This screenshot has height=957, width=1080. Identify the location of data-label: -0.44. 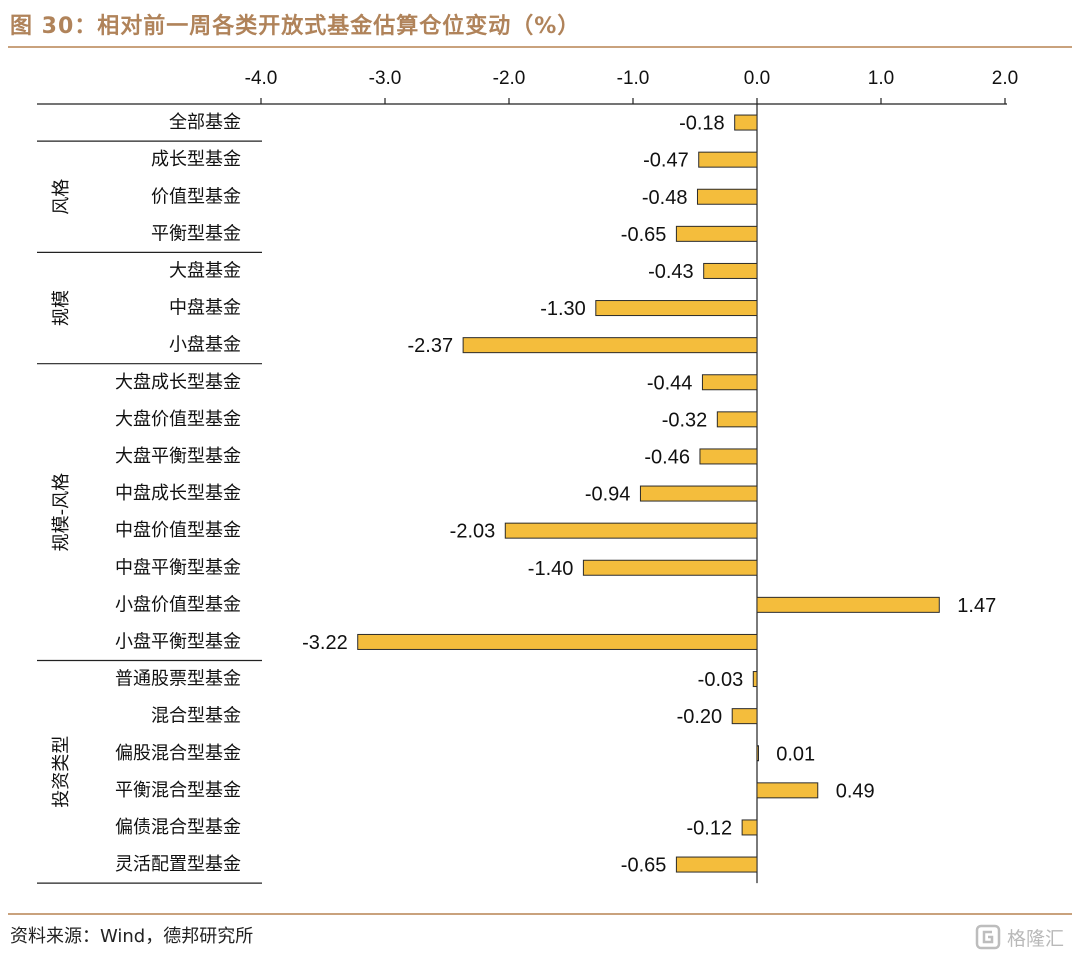
(670, 383).